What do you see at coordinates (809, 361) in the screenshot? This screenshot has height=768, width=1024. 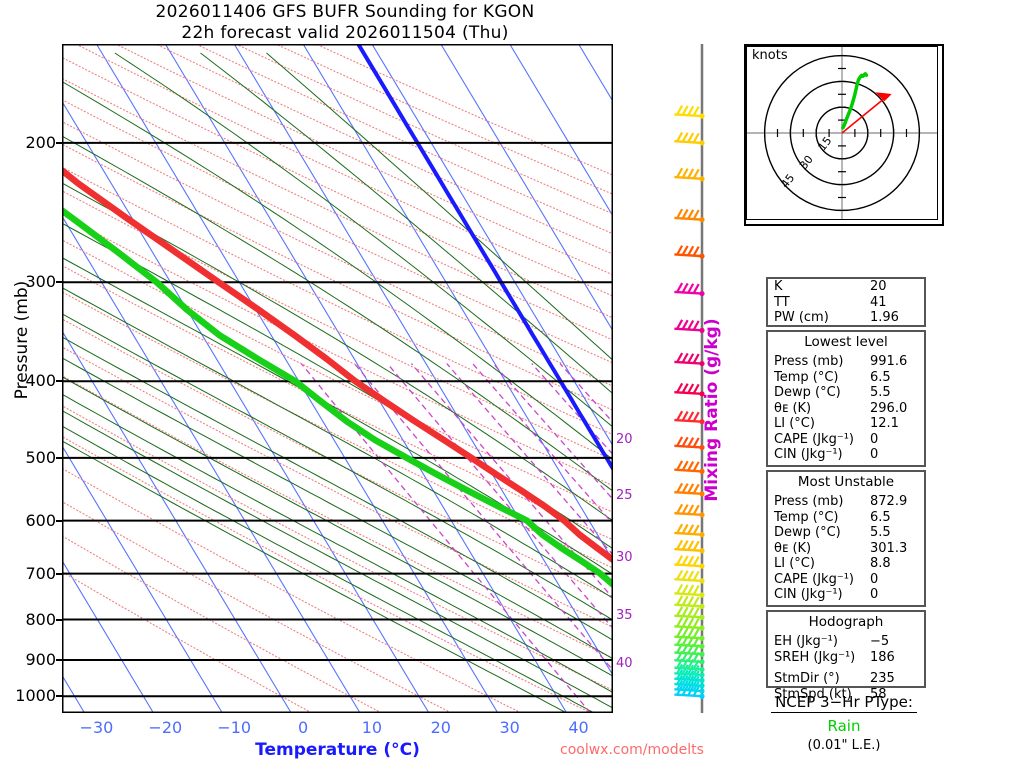 I see `lowest-level-label: Press (mb)` at bounding box center [809, 361].